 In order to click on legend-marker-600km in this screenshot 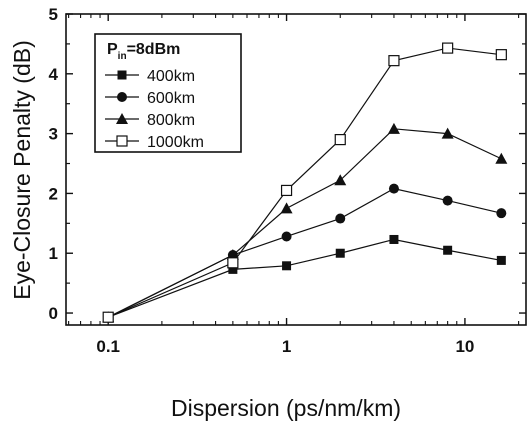, I will do `click(122, 97)`.